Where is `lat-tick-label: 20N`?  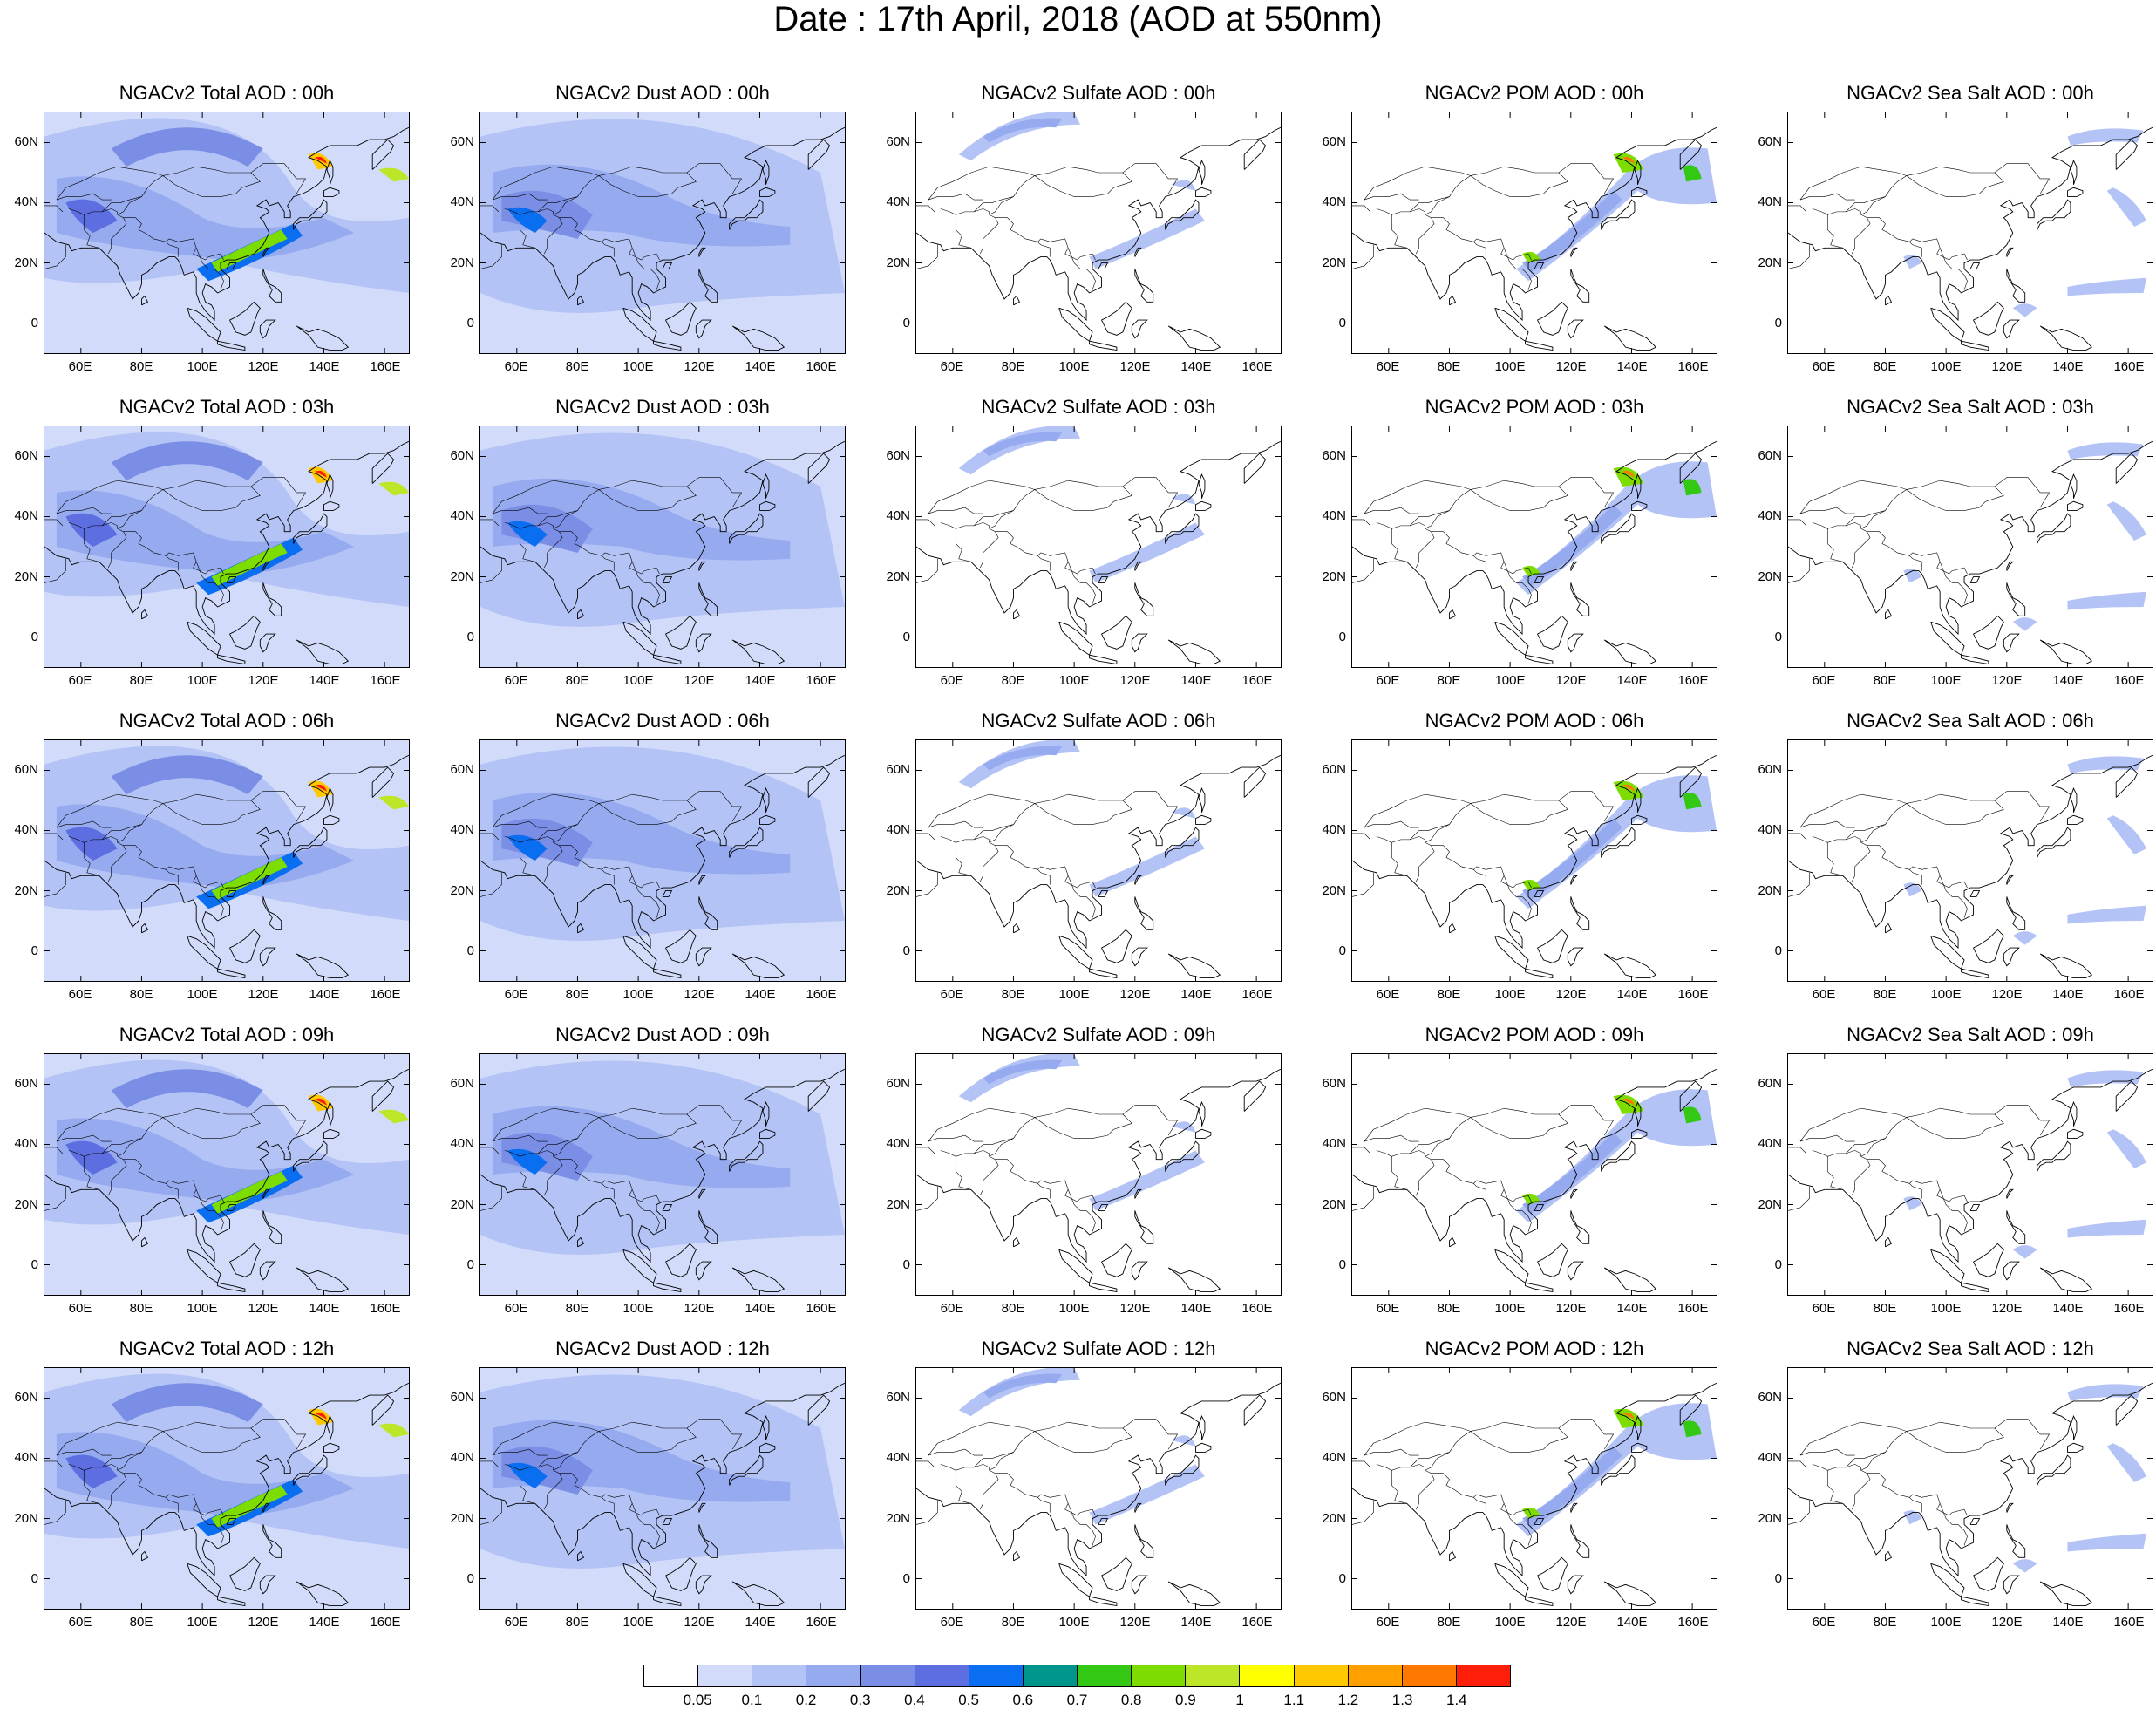 lat-tick-label: 20N is located at coordinates (462, 890).